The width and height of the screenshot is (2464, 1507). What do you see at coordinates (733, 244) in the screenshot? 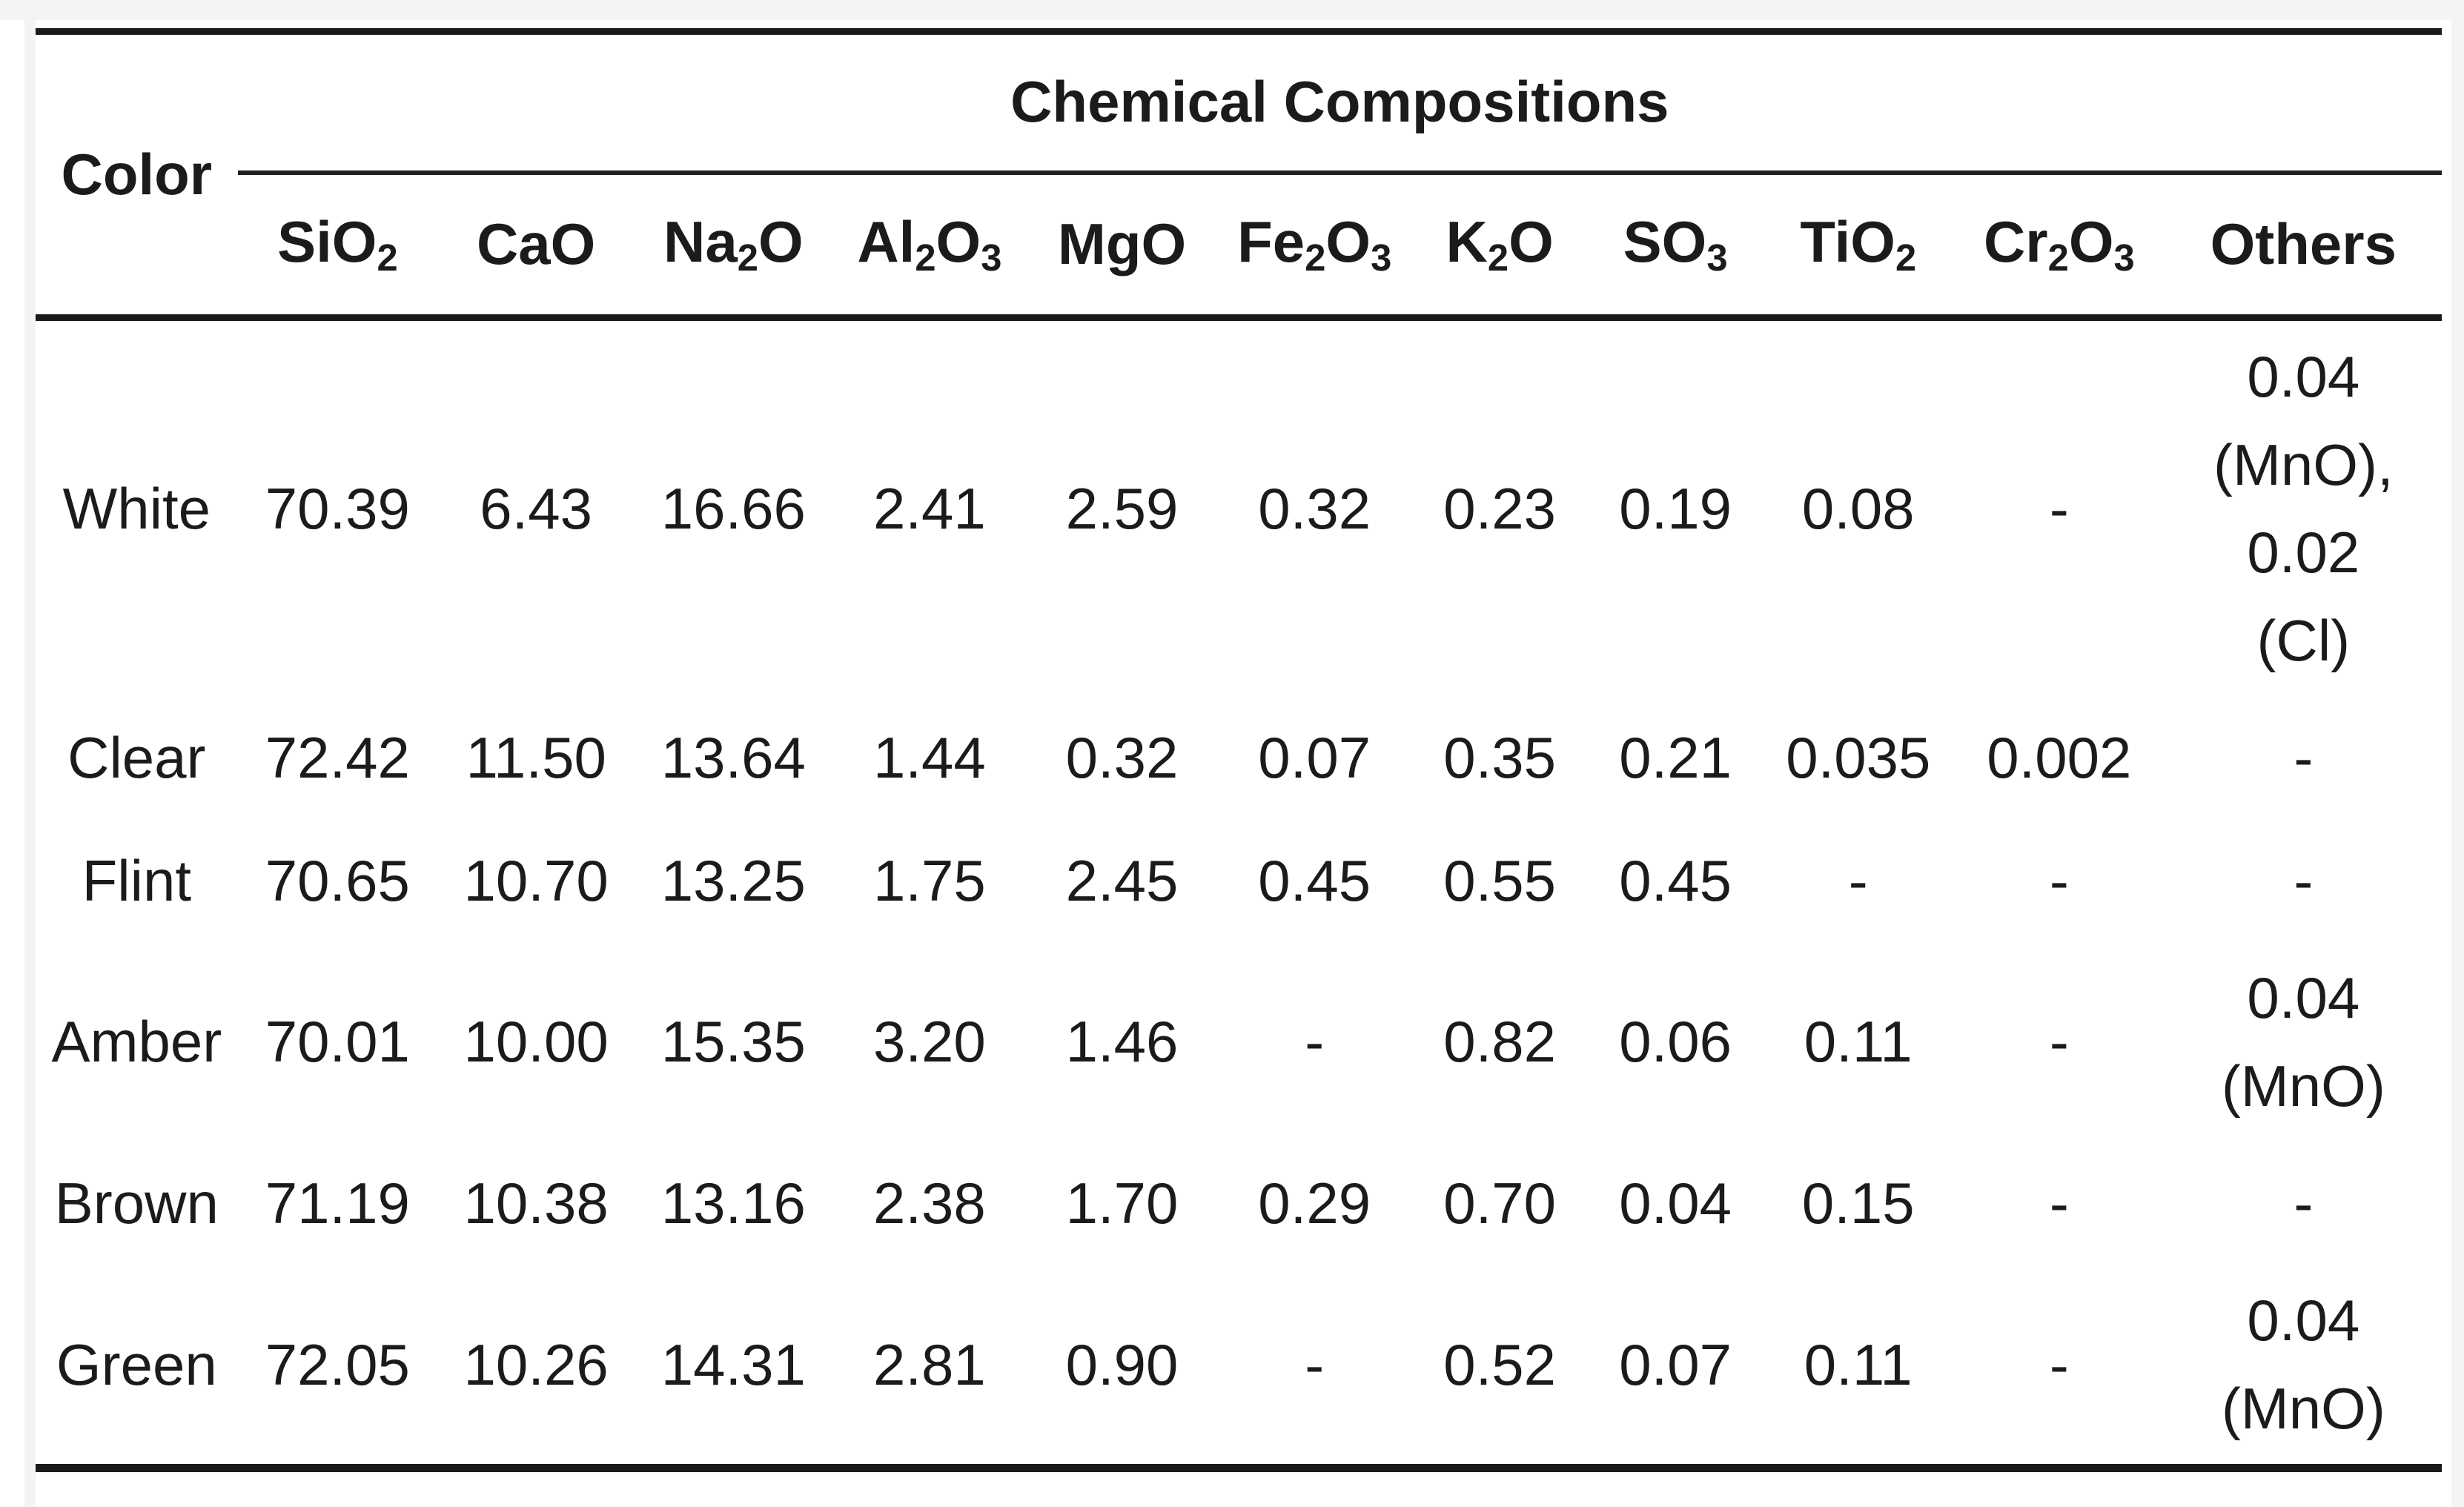
I see `column-header: Na2O` at bounding box center [733, 244].